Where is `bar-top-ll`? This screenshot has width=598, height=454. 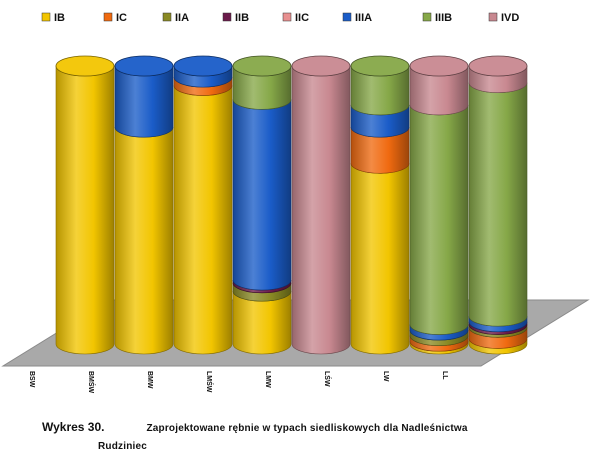 bar-top-ll is located at coordinates (498, 66).